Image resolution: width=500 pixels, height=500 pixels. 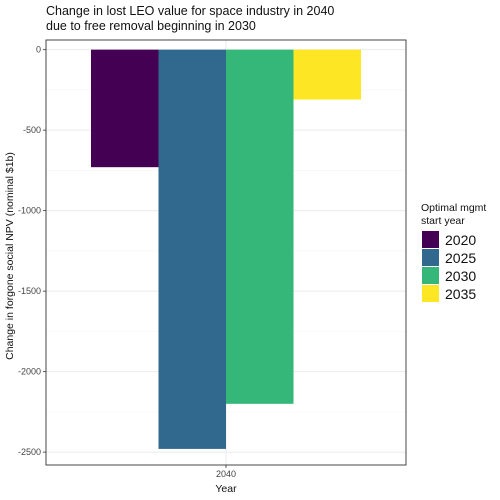 I want to click on legend-items: 2020 2025 2030 2035, so click(x=449, y=266).